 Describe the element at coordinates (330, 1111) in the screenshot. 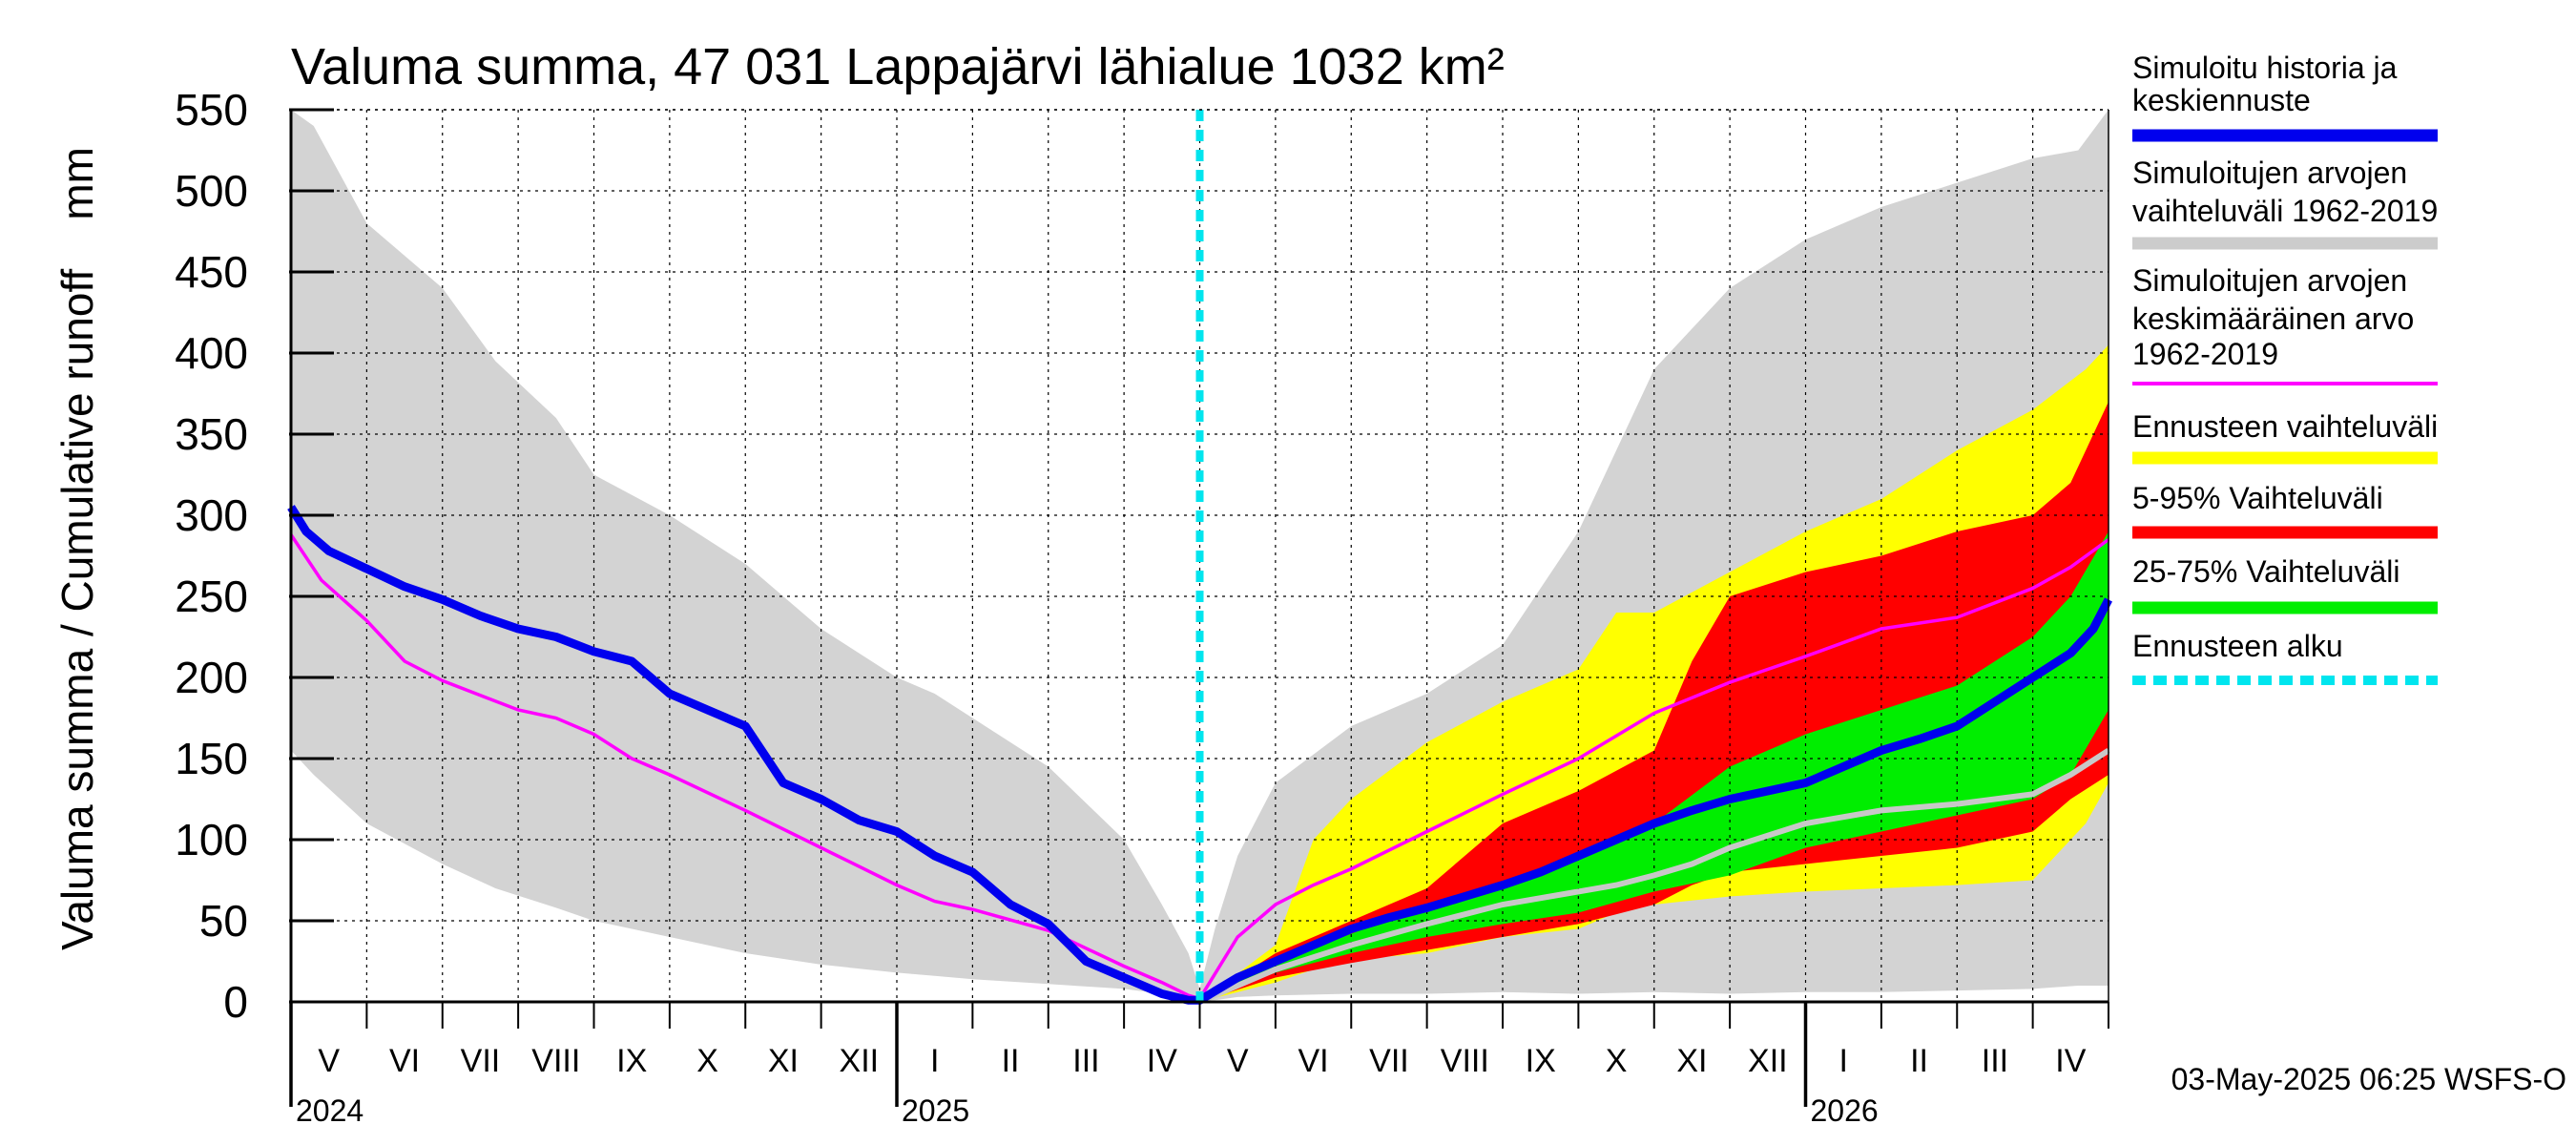

I see `x-year-label-0: 2024` at that location.